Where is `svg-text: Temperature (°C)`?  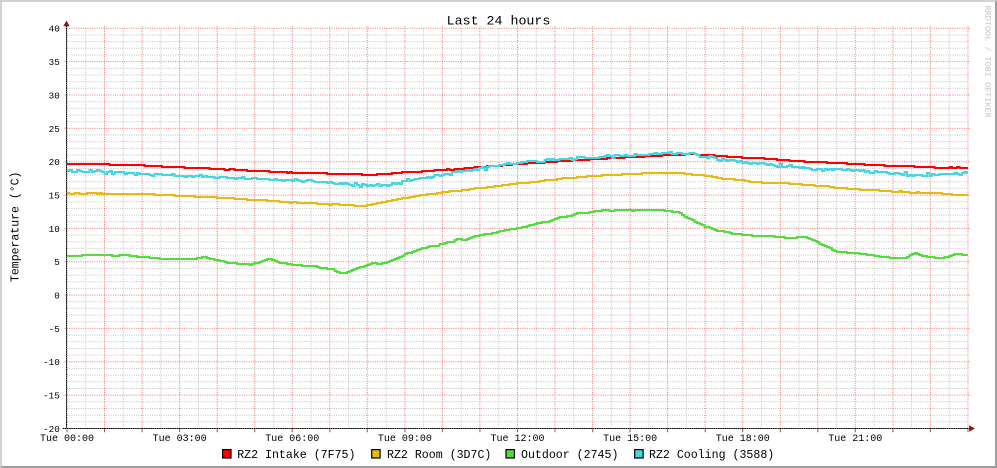 svg-text: Temperature (°C) is located at coordinates (16, 227).